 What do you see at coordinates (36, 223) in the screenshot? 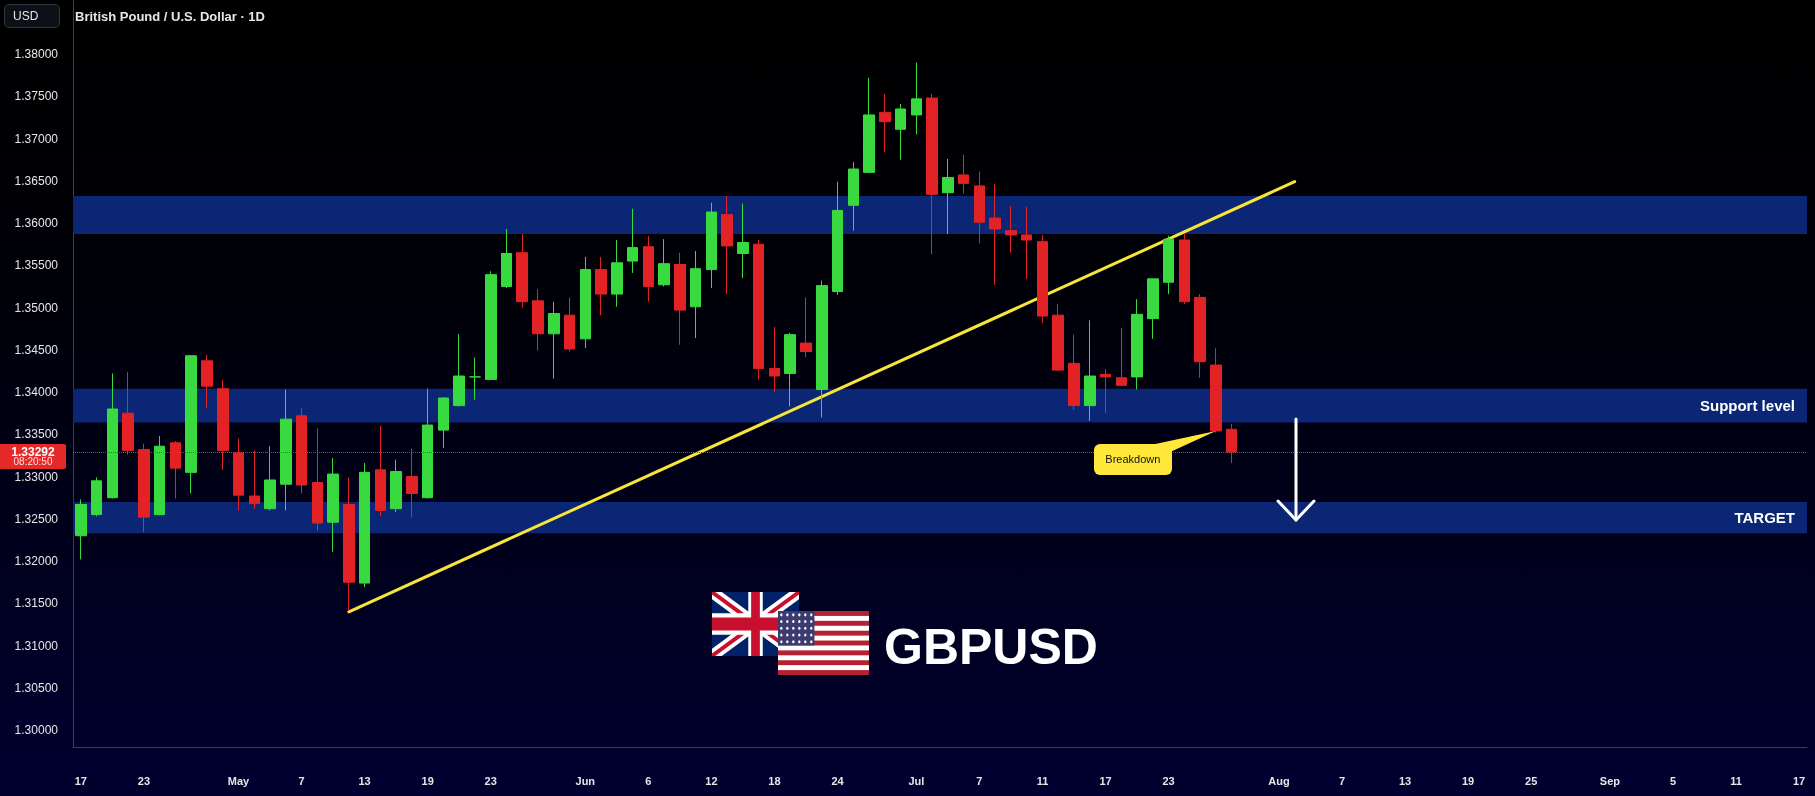
I see `y-tick-label: 1.36000` at bounding box center [36, 223].